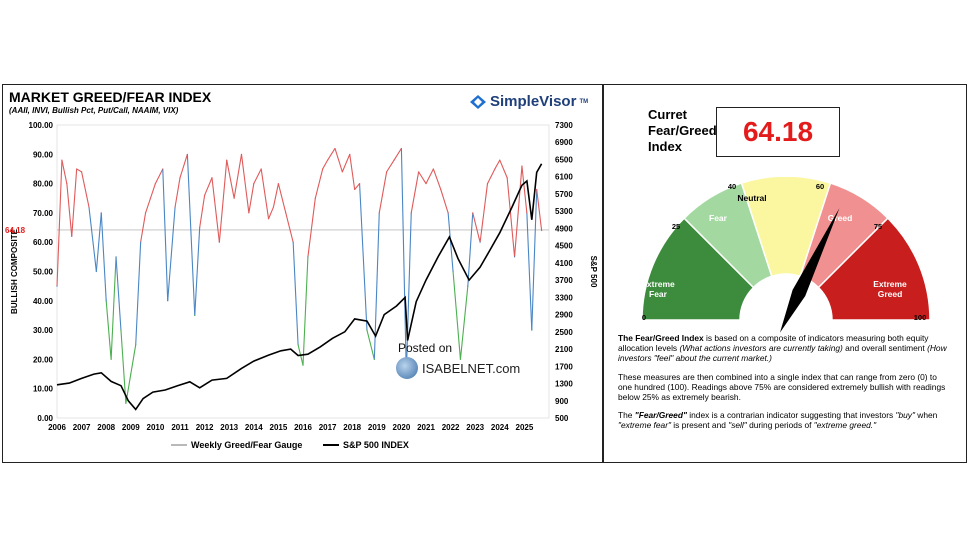  Describe the element at coordinates (41, 125) in the screenshot. I see `y-tick-label: 100.00` at that location.